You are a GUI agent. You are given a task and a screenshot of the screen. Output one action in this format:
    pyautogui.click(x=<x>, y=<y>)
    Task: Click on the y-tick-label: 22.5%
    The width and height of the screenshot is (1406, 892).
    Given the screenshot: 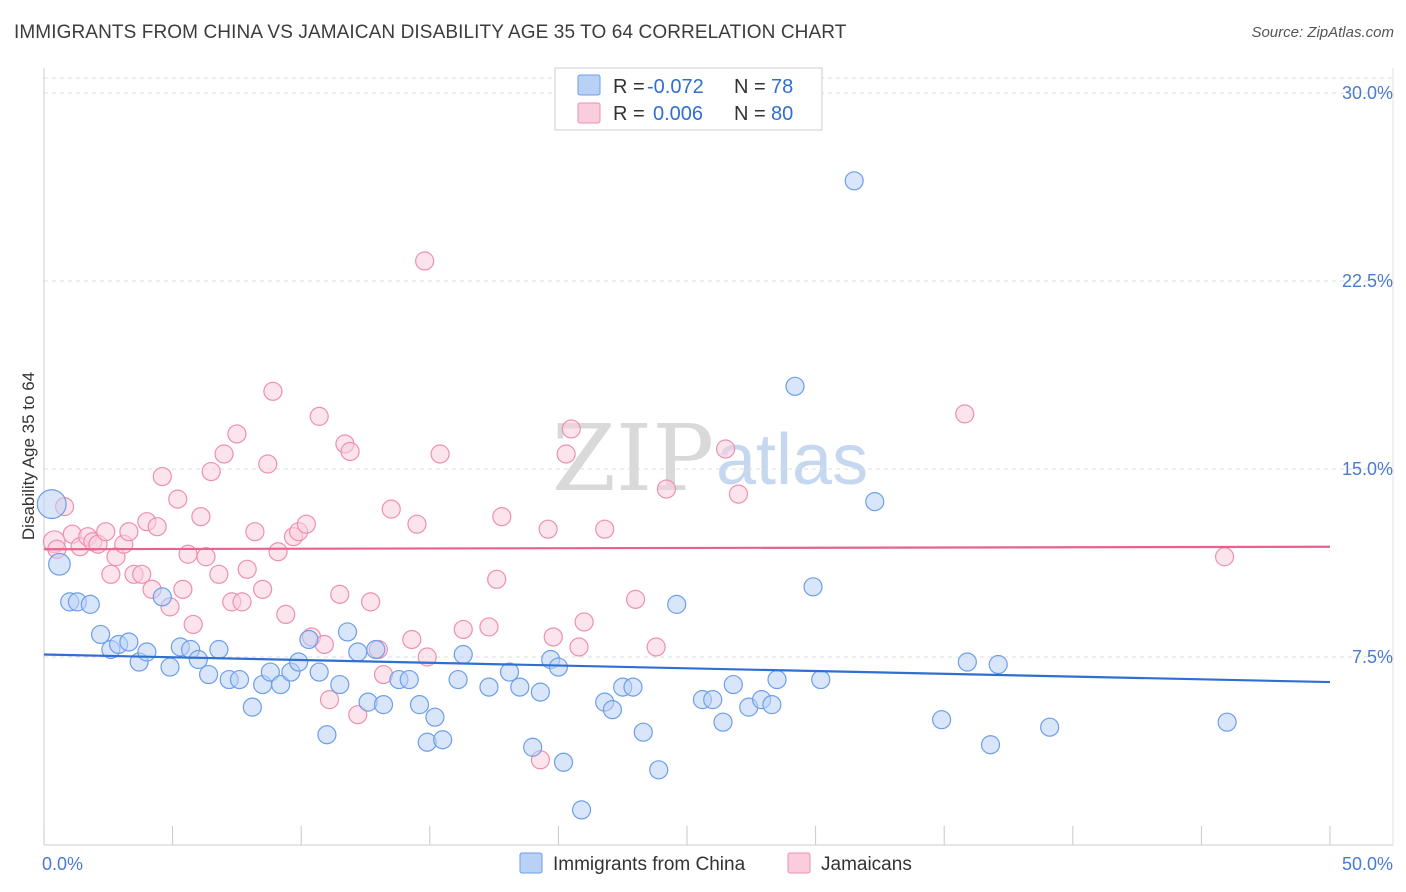 What is the action you would take?
    pyautogui.click(x=1367, y=281)
    